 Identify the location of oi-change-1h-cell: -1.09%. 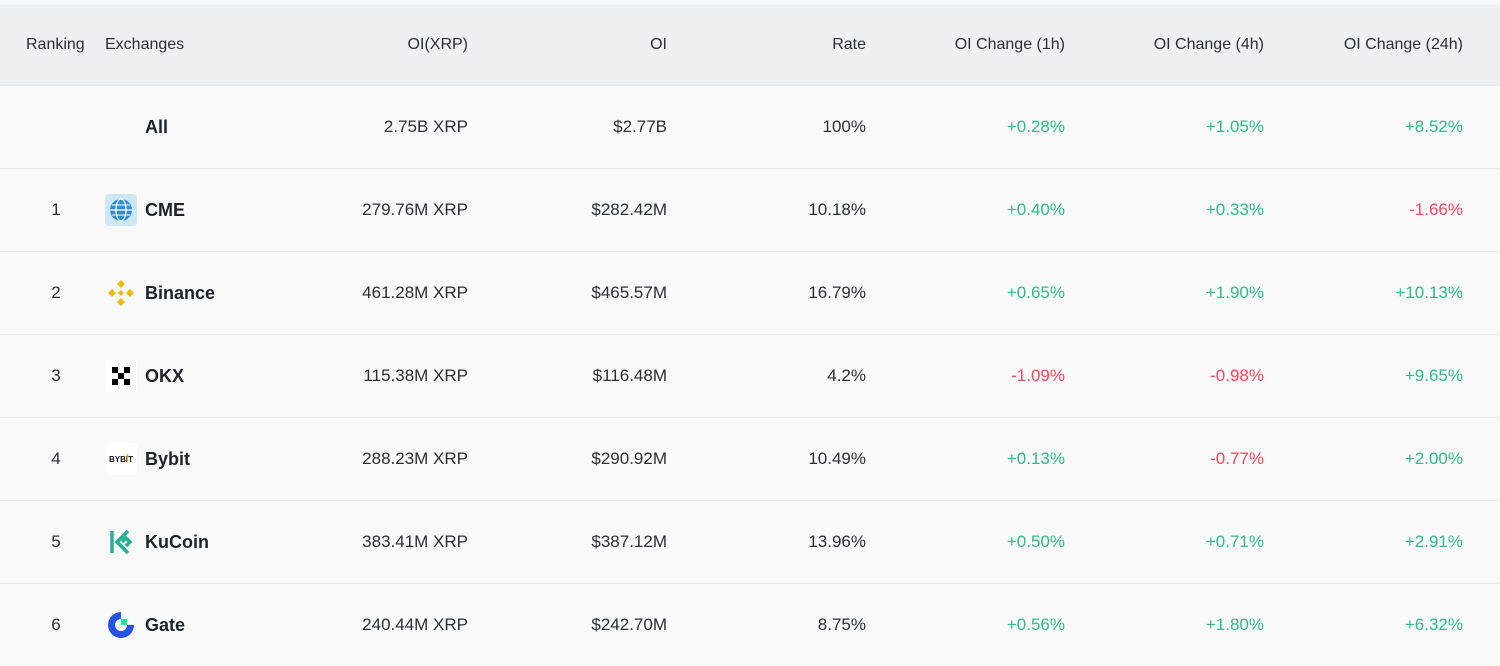
(1038, 375).